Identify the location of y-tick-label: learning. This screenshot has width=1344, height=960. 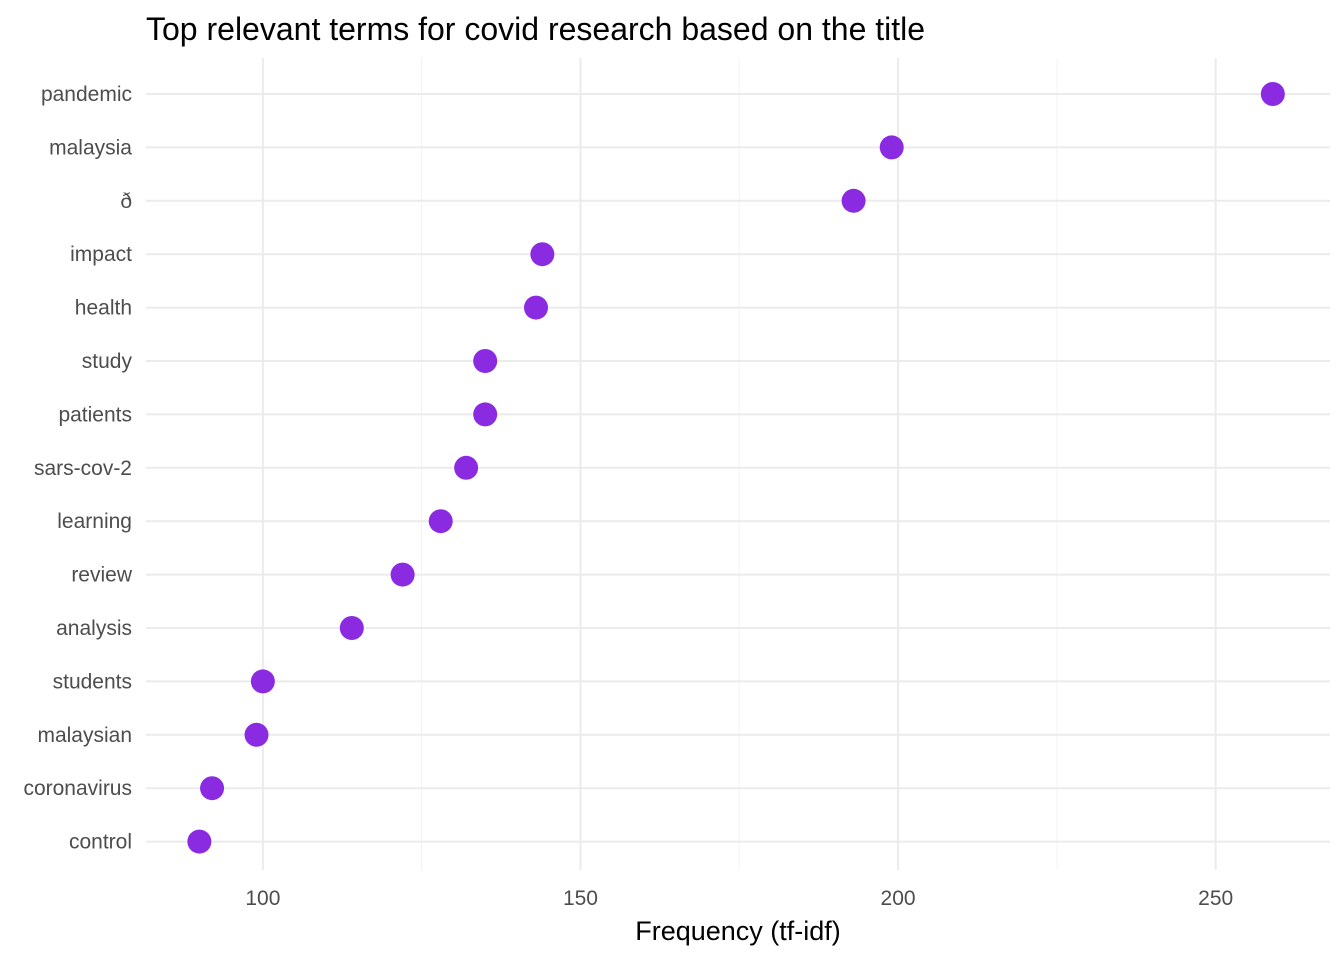
(94, 521).